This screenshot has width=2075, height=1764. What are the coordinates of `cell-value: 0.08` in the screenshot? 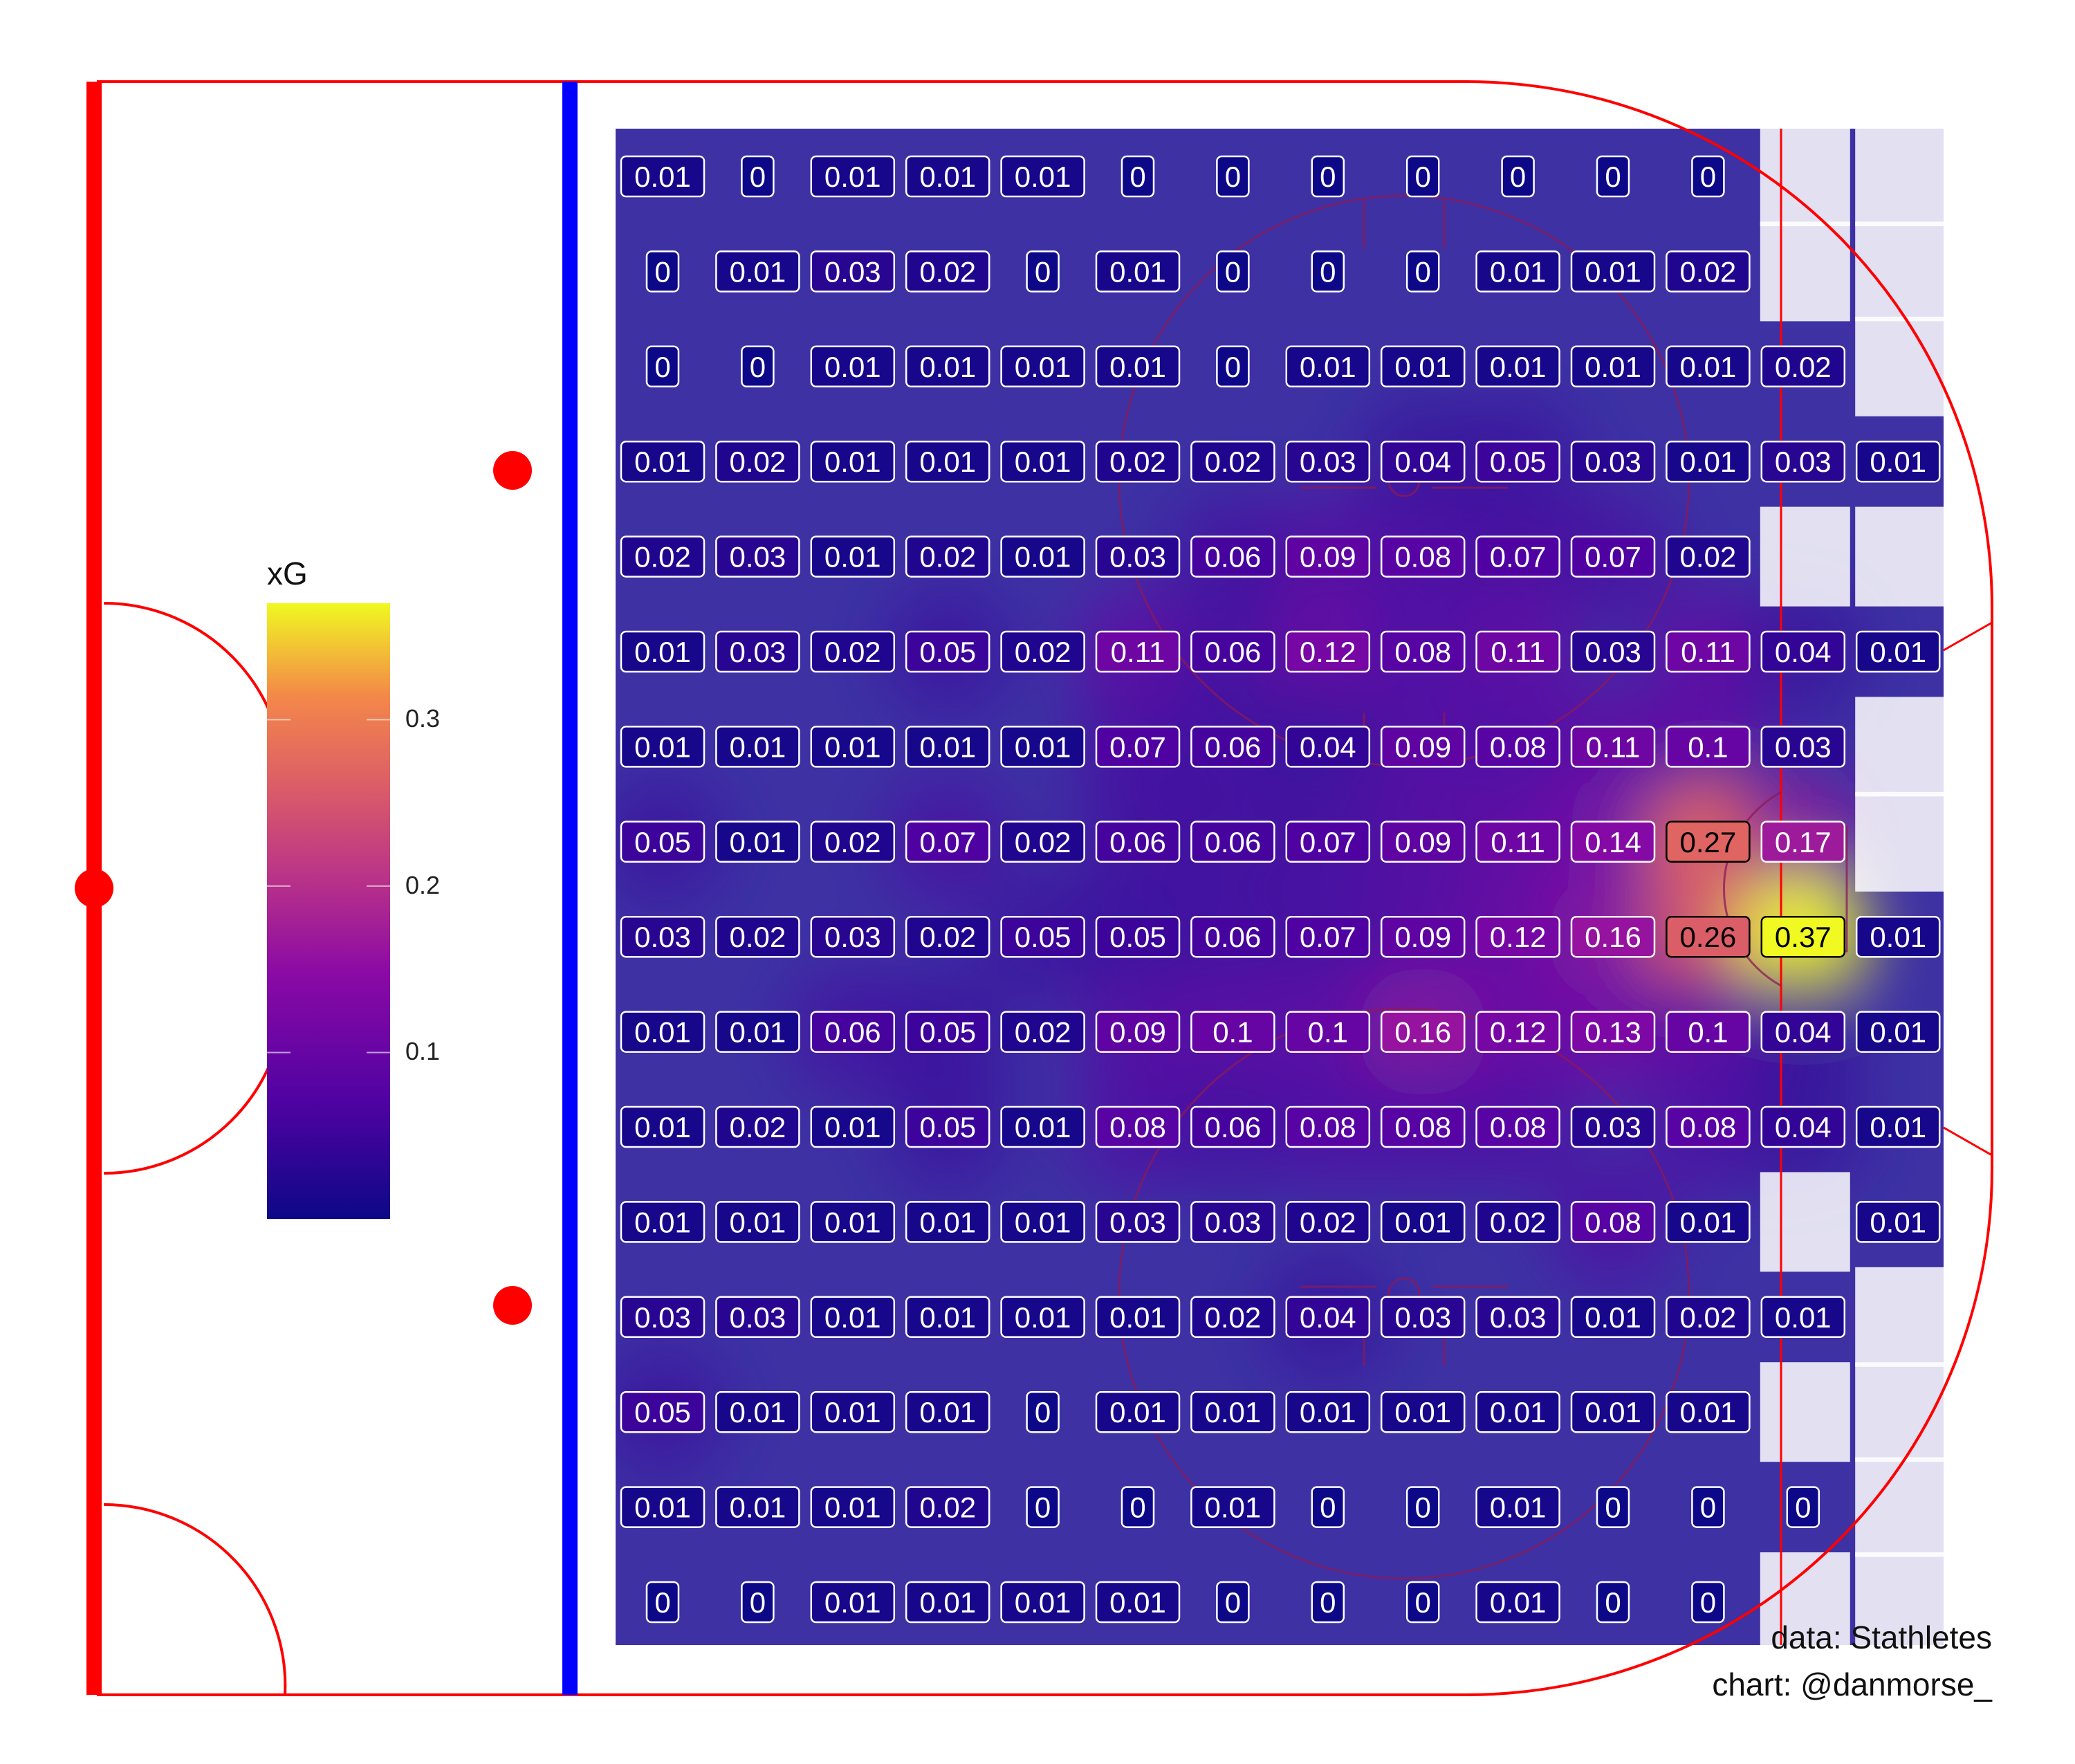 It's located at (1422, 652).